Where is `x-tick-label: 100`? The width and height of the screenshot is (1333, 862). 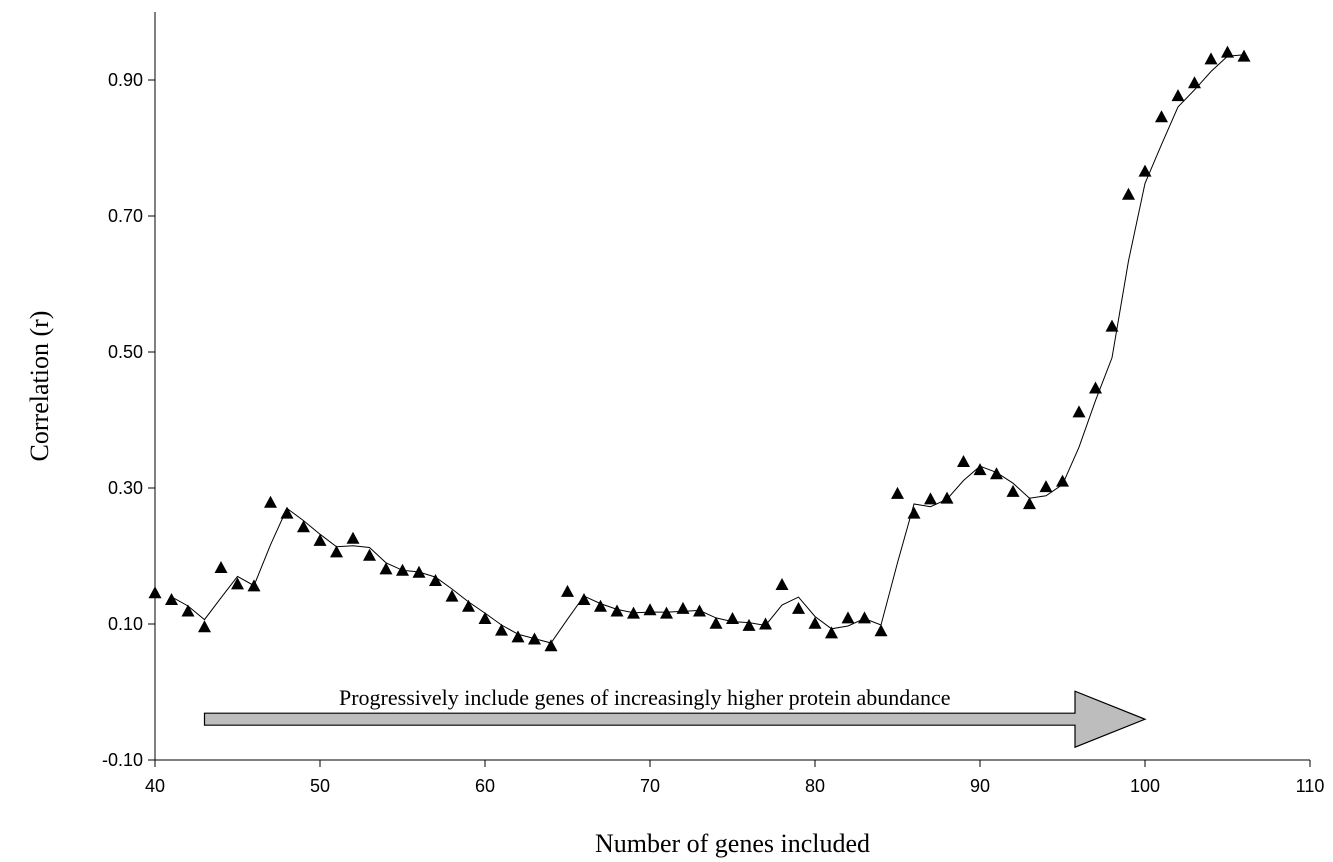 x-tick-label: 100 is located at coordinates (1145, 786).